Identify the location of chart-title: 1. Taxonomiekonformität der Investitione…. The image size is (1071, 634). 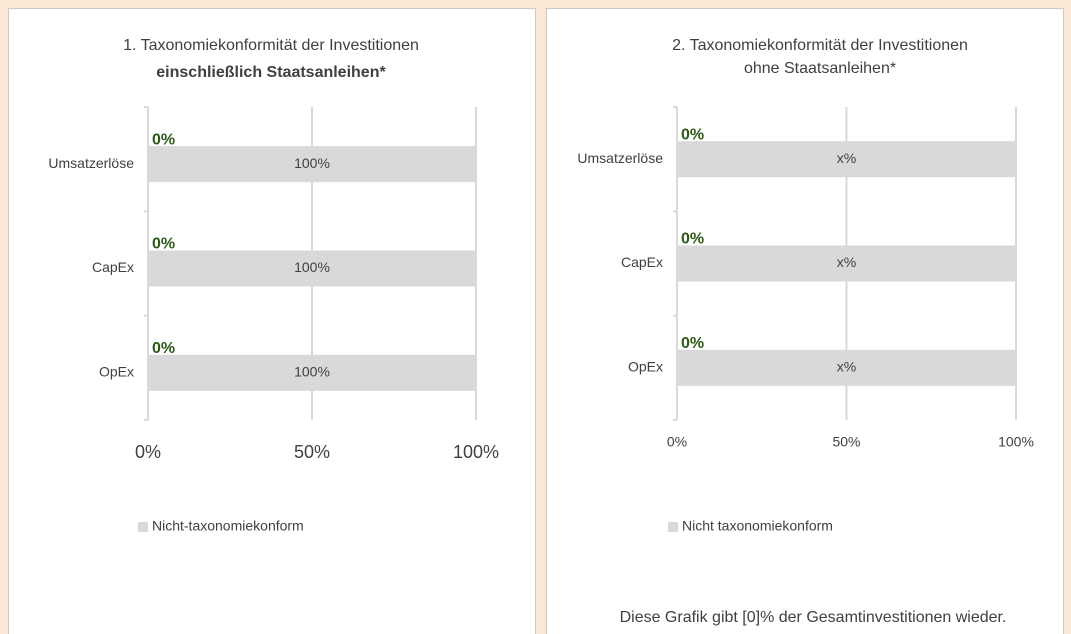
(271, 45).